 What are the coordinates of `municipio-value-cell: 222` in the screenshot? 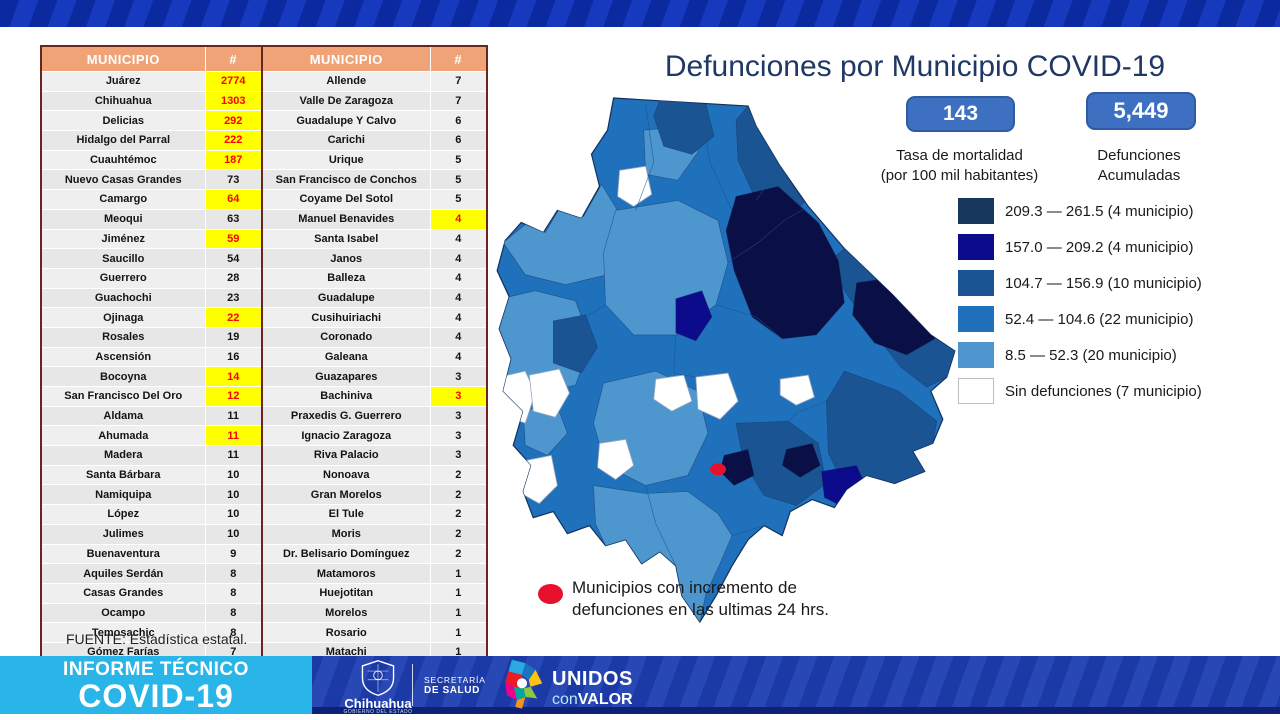 It's located at (233, 140).